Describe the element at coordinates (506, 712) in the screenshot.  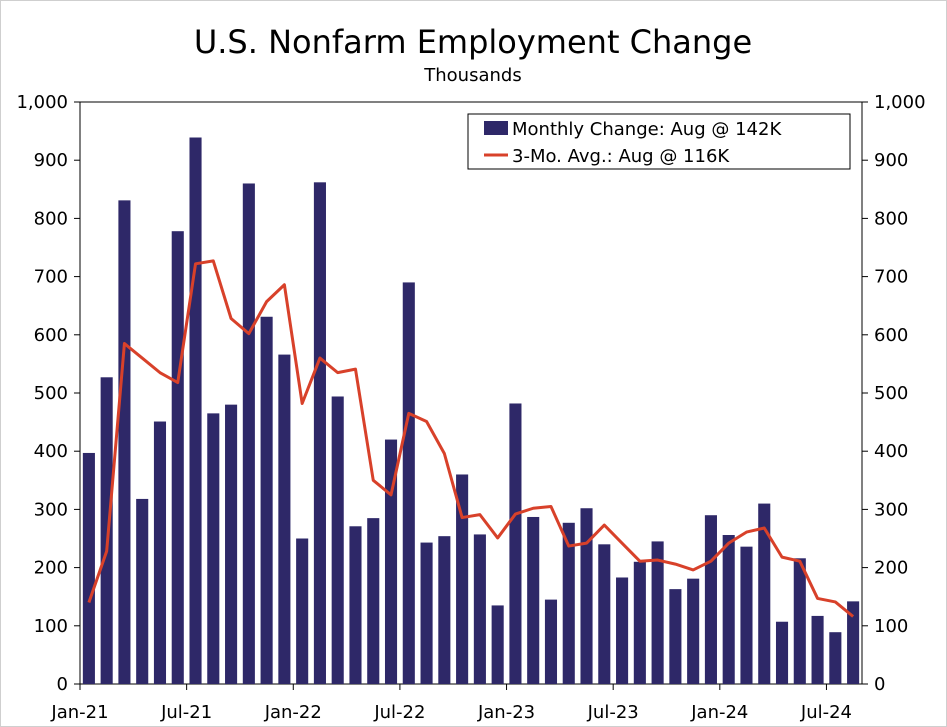
I see `xtick-label: Jan-23` at that location.